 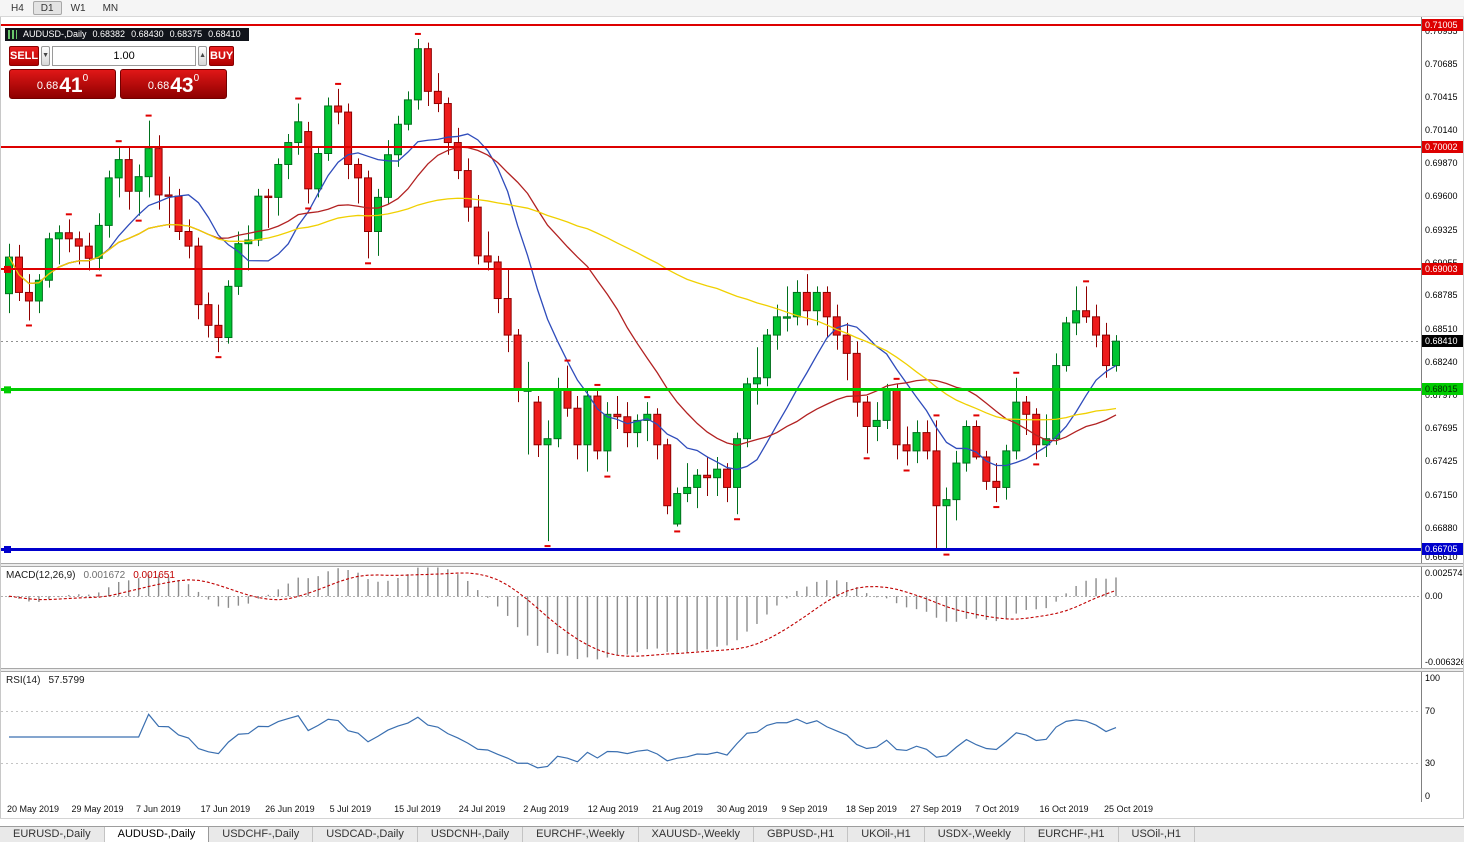 What do you see at coordinates (1441, 329) in the screenshot?
I see `price-axis-tick: 0.68510` at bounding box center [1441, 329].